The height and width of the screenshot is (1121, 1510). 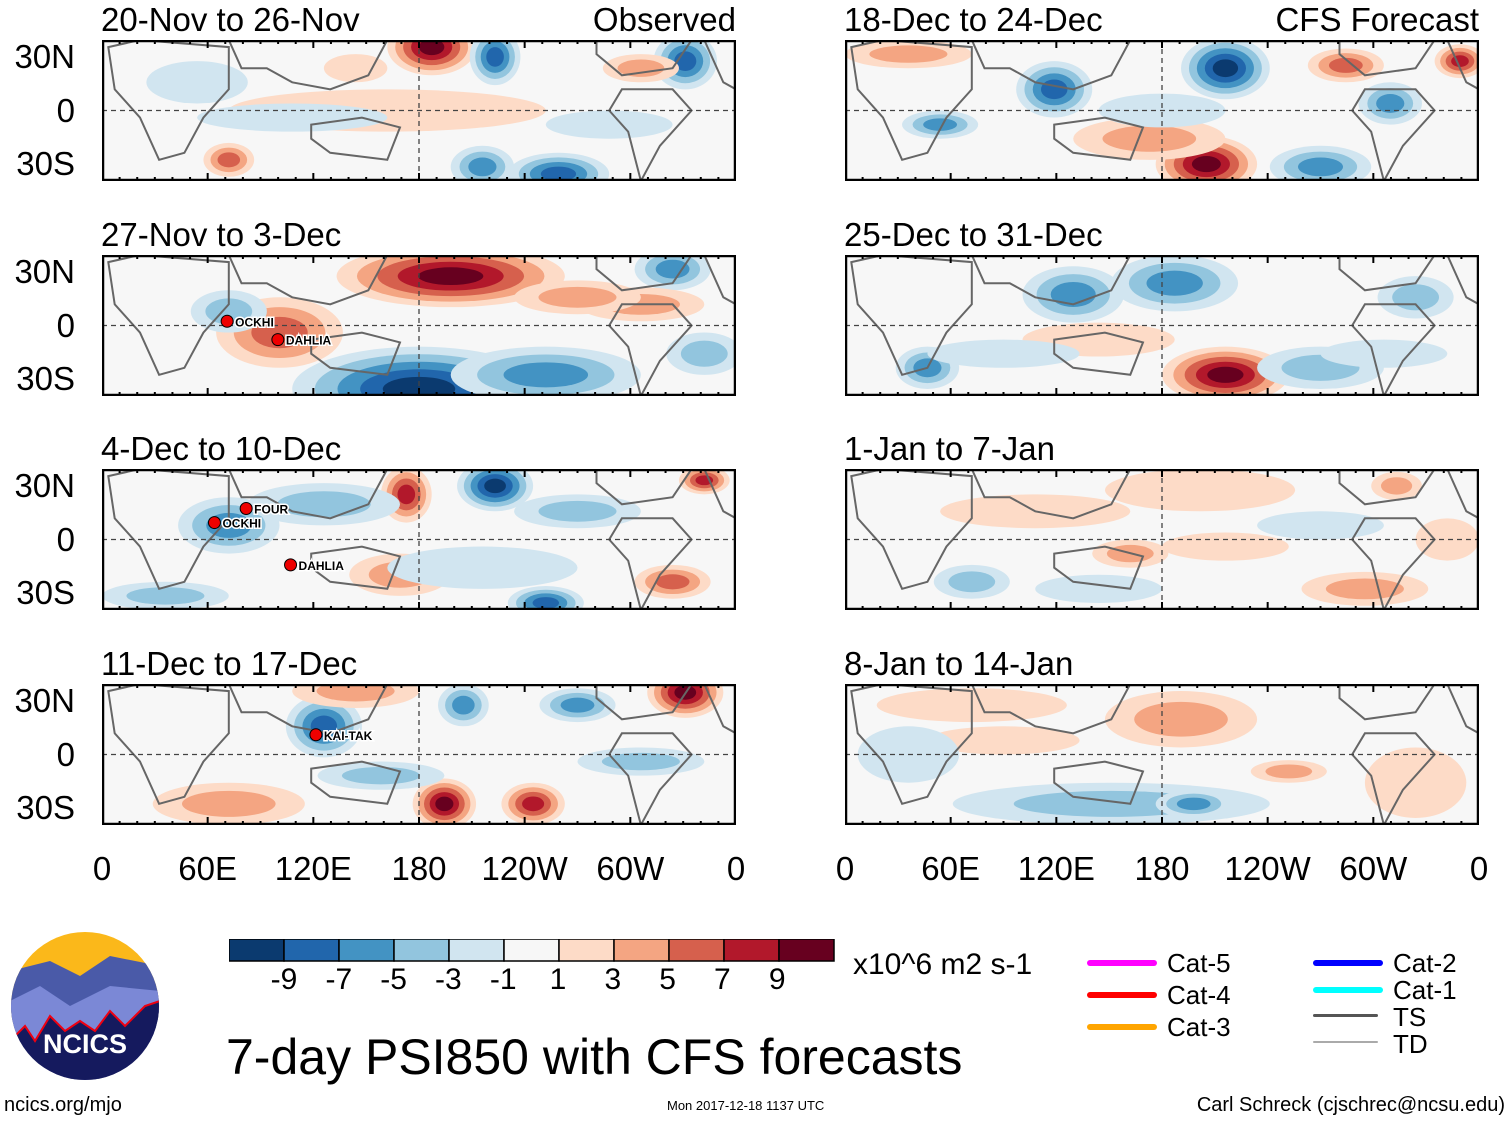 I want to click on legend-label: Cat-3, so click(x=1199, y=1027).